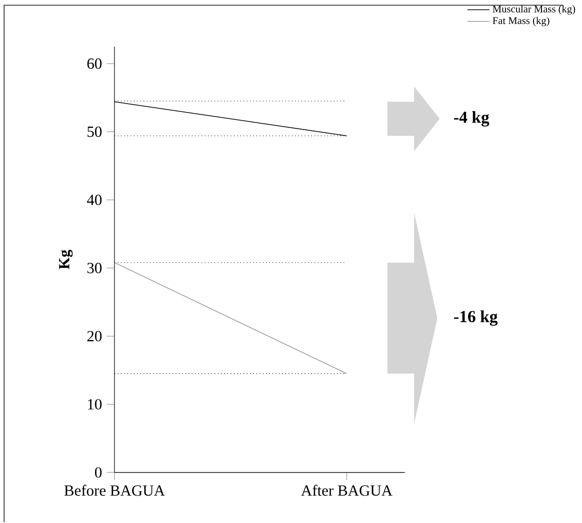  I want to click on y-tick-label: 0, so click(98, 472).